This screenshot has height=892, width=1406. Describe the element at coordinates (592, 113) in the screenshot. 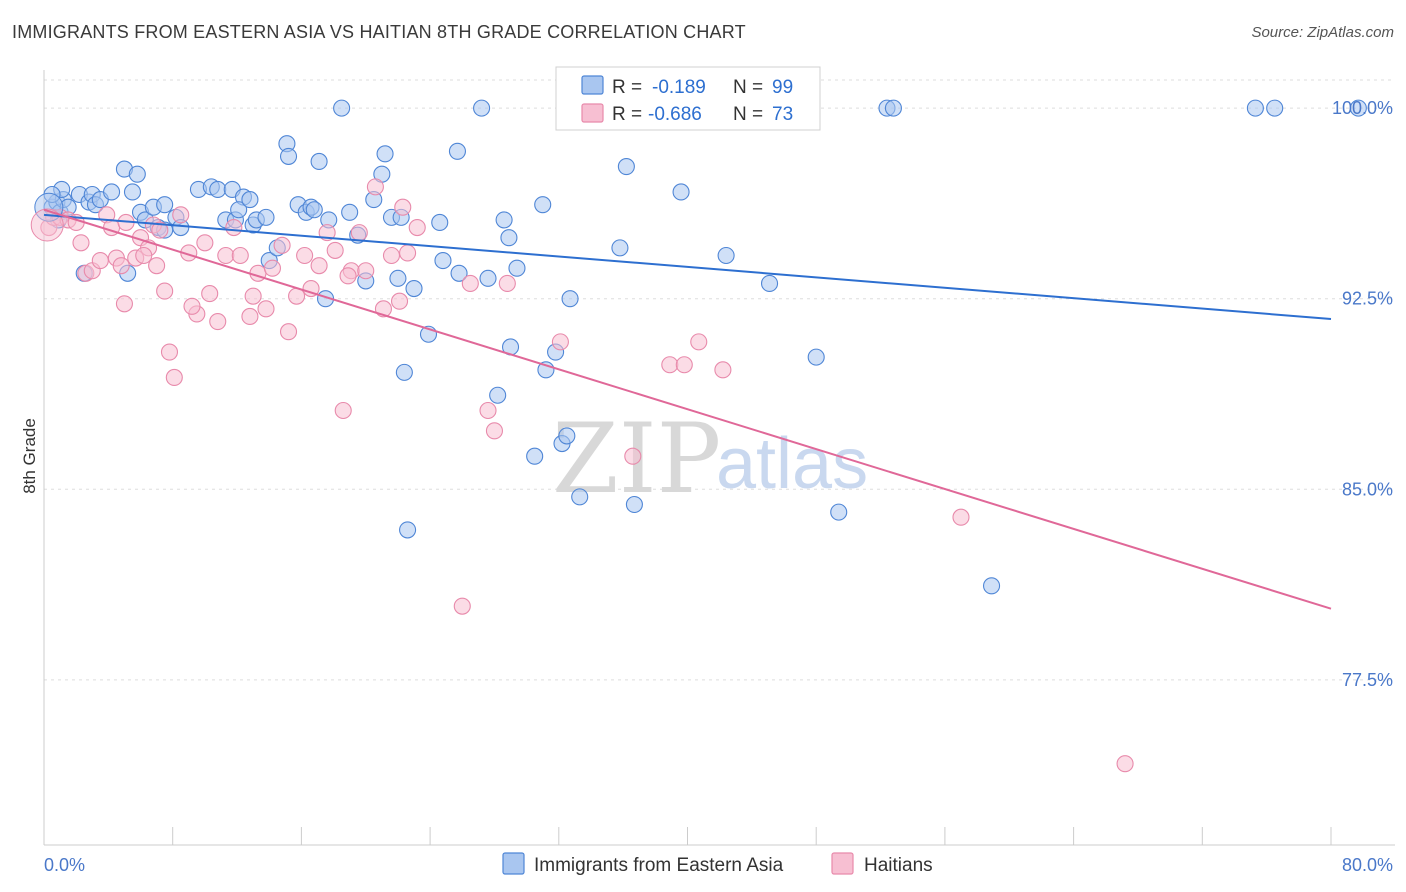

I see `legend-swatch-pink` at that location.